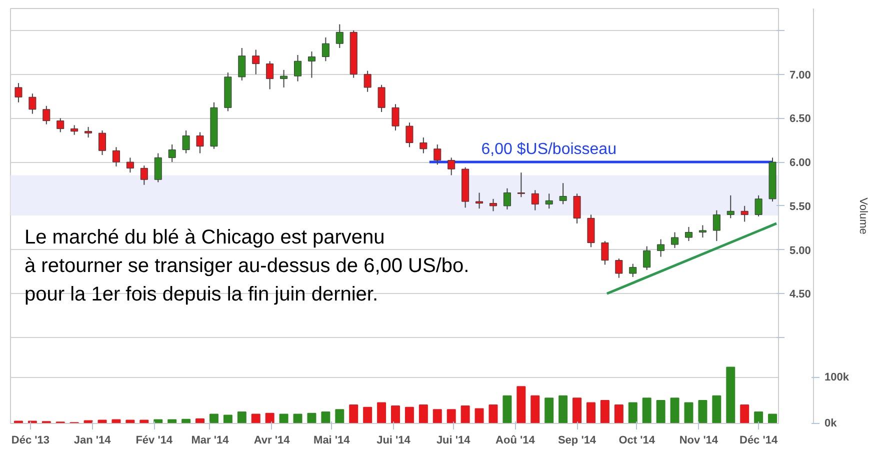 Image resolution: width=871 pixels, height=457 pixels. Describe the element at coordinates (699, 440) in the screenshot. I see `x-tick-label: Nov '14` at that location.